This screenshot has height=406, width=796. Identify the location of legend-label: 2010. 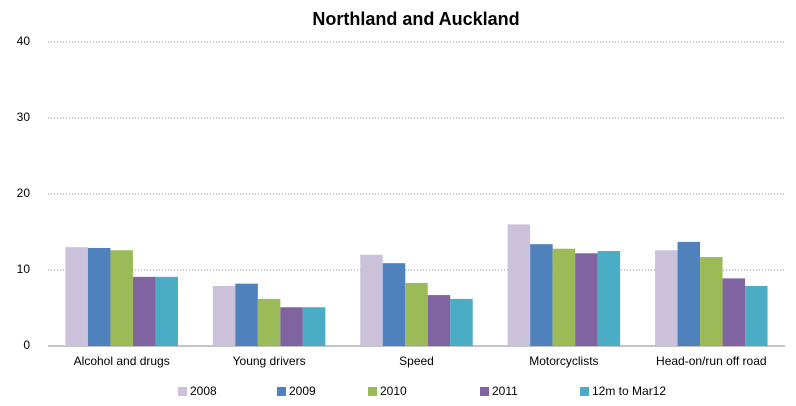
(393, 391).